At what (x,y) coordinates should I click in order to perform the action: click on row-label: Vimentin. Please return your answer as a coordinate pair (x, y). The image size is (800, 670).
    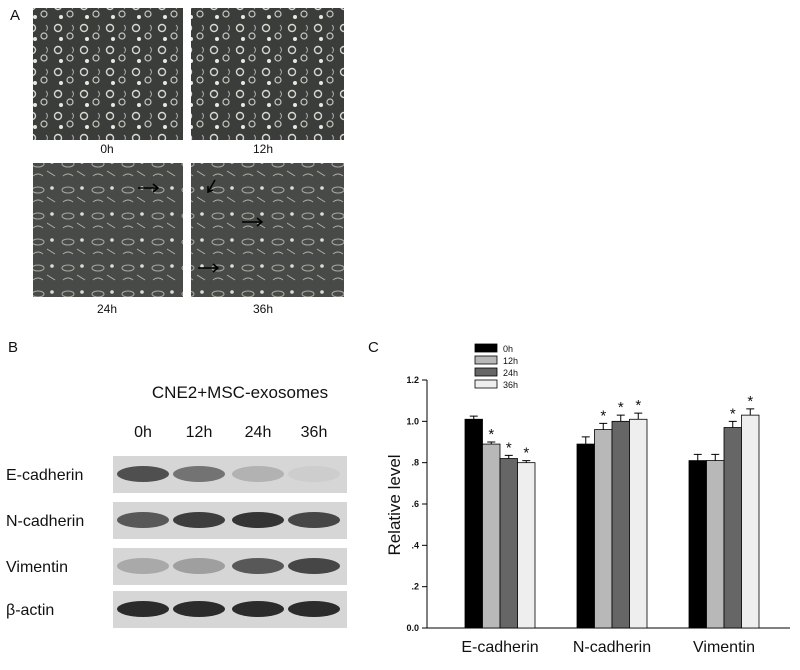
    Looking at the image, I should click on (37, 567).